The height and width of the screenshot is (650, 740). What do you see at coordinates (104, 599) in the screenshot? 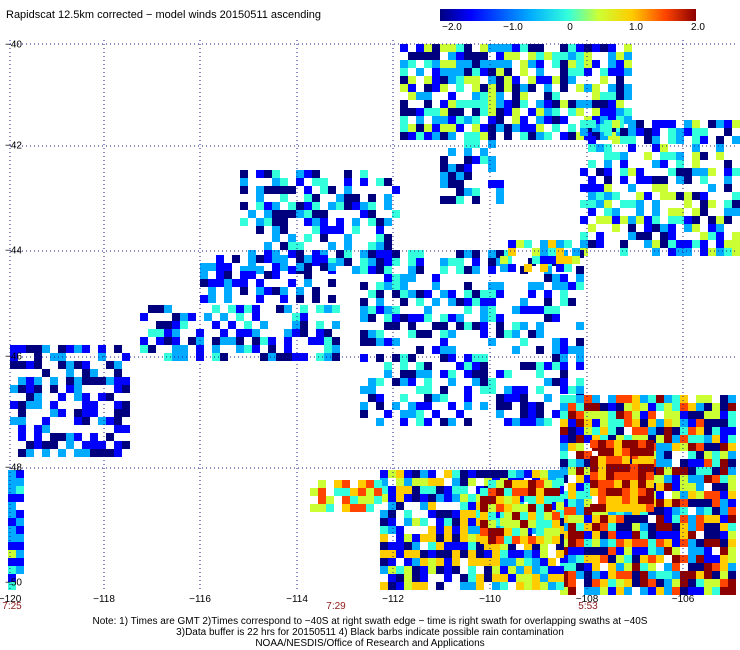
I see `x-tick-label: −118` at bounding box center [104, 599].